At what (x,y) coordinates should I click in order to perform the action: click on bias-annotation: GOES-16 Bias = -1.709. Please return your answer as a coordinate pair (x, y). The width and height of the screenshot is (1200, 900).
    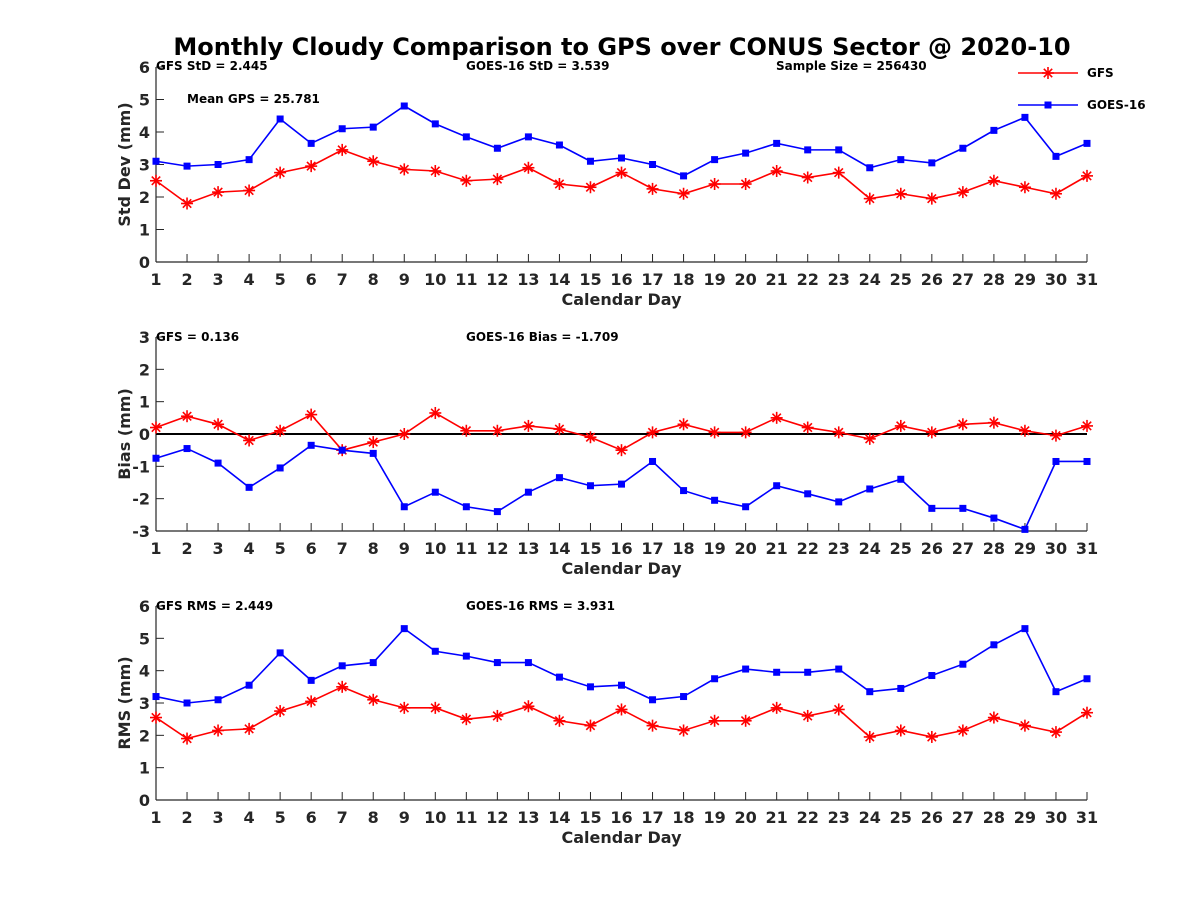
    Looking at the image, I should click on (542, 337).